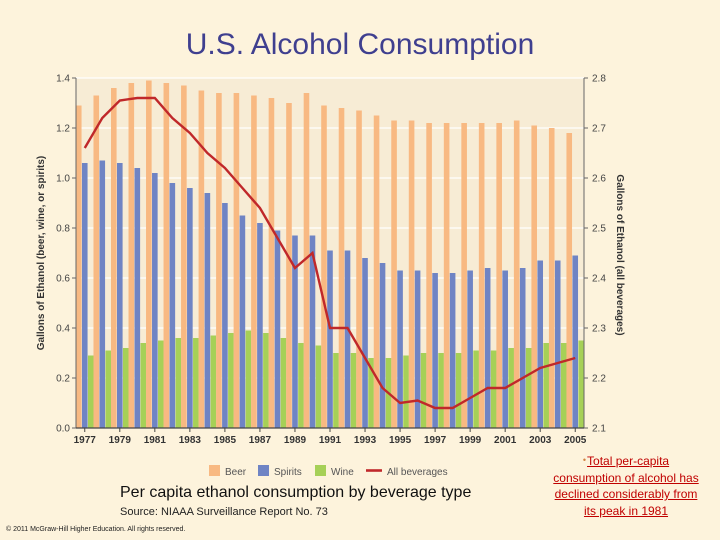  I want to click on x-tick-label: 2001, so click(505, 440).